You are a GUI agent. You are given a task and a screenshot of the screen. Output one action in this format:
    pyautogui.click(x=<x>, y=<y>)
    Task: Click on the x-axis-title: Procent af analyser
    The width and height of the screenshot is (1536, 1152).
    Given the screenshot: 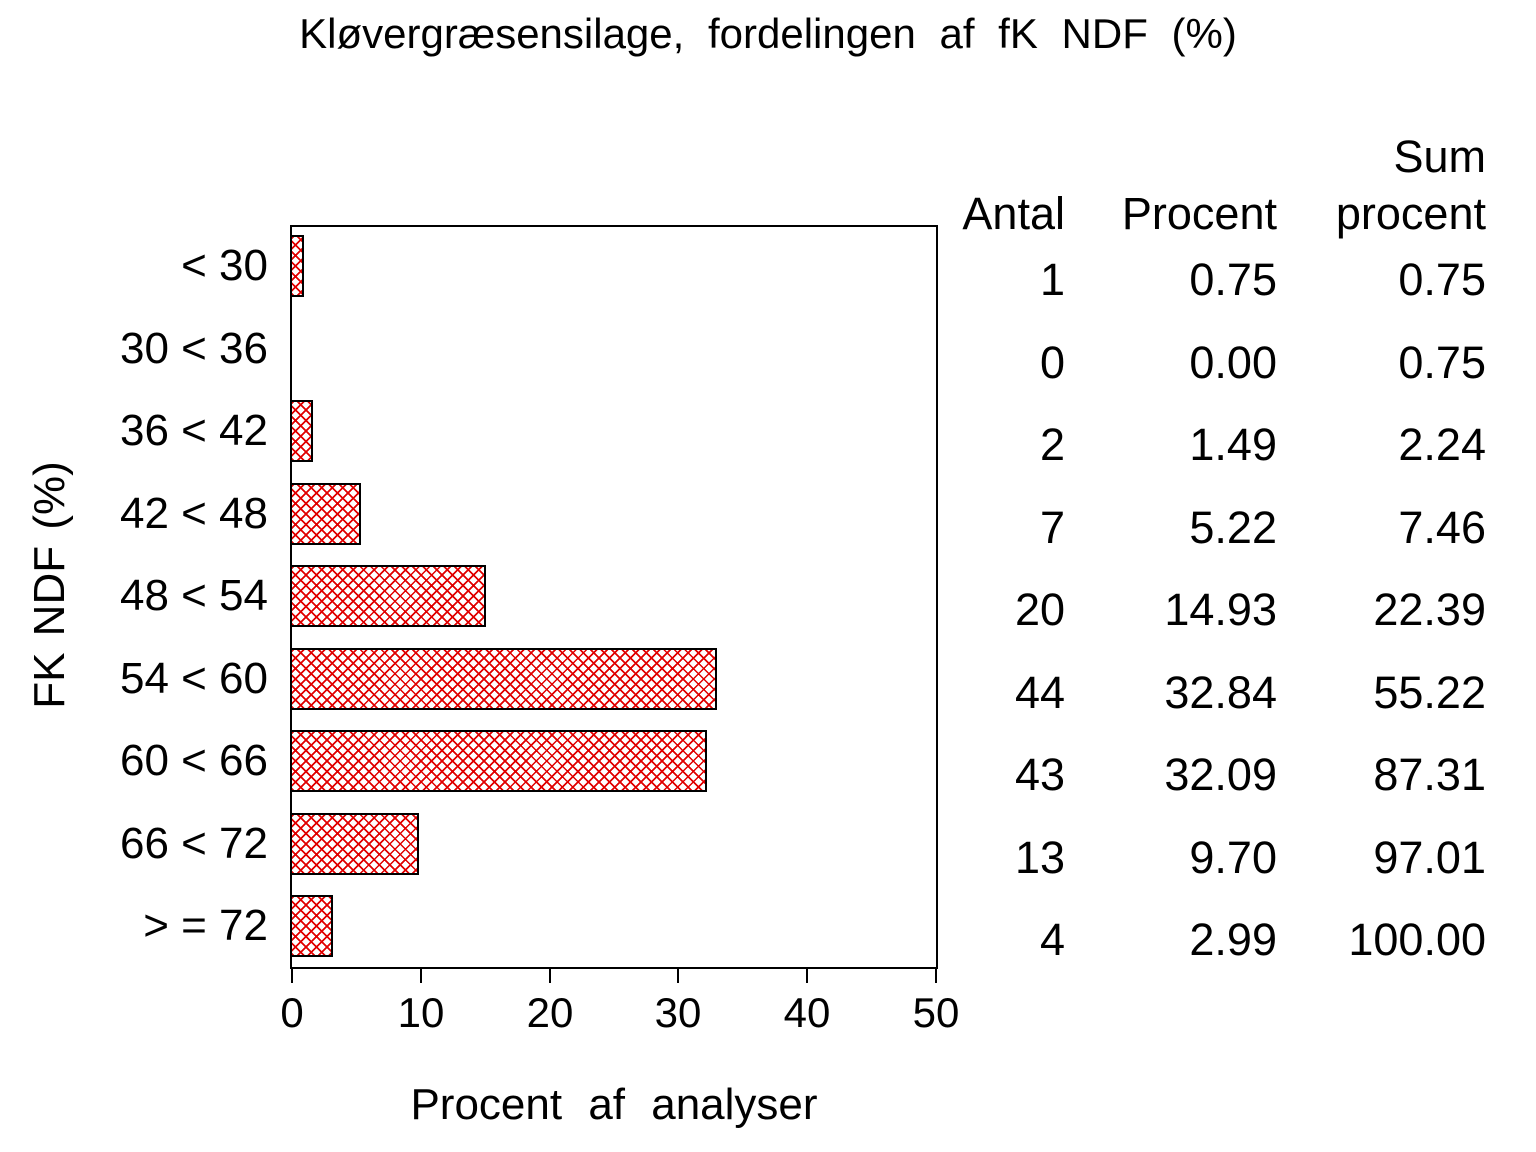 What is the action you would take?
    pyautogui.click(x=614, y=1104)
    